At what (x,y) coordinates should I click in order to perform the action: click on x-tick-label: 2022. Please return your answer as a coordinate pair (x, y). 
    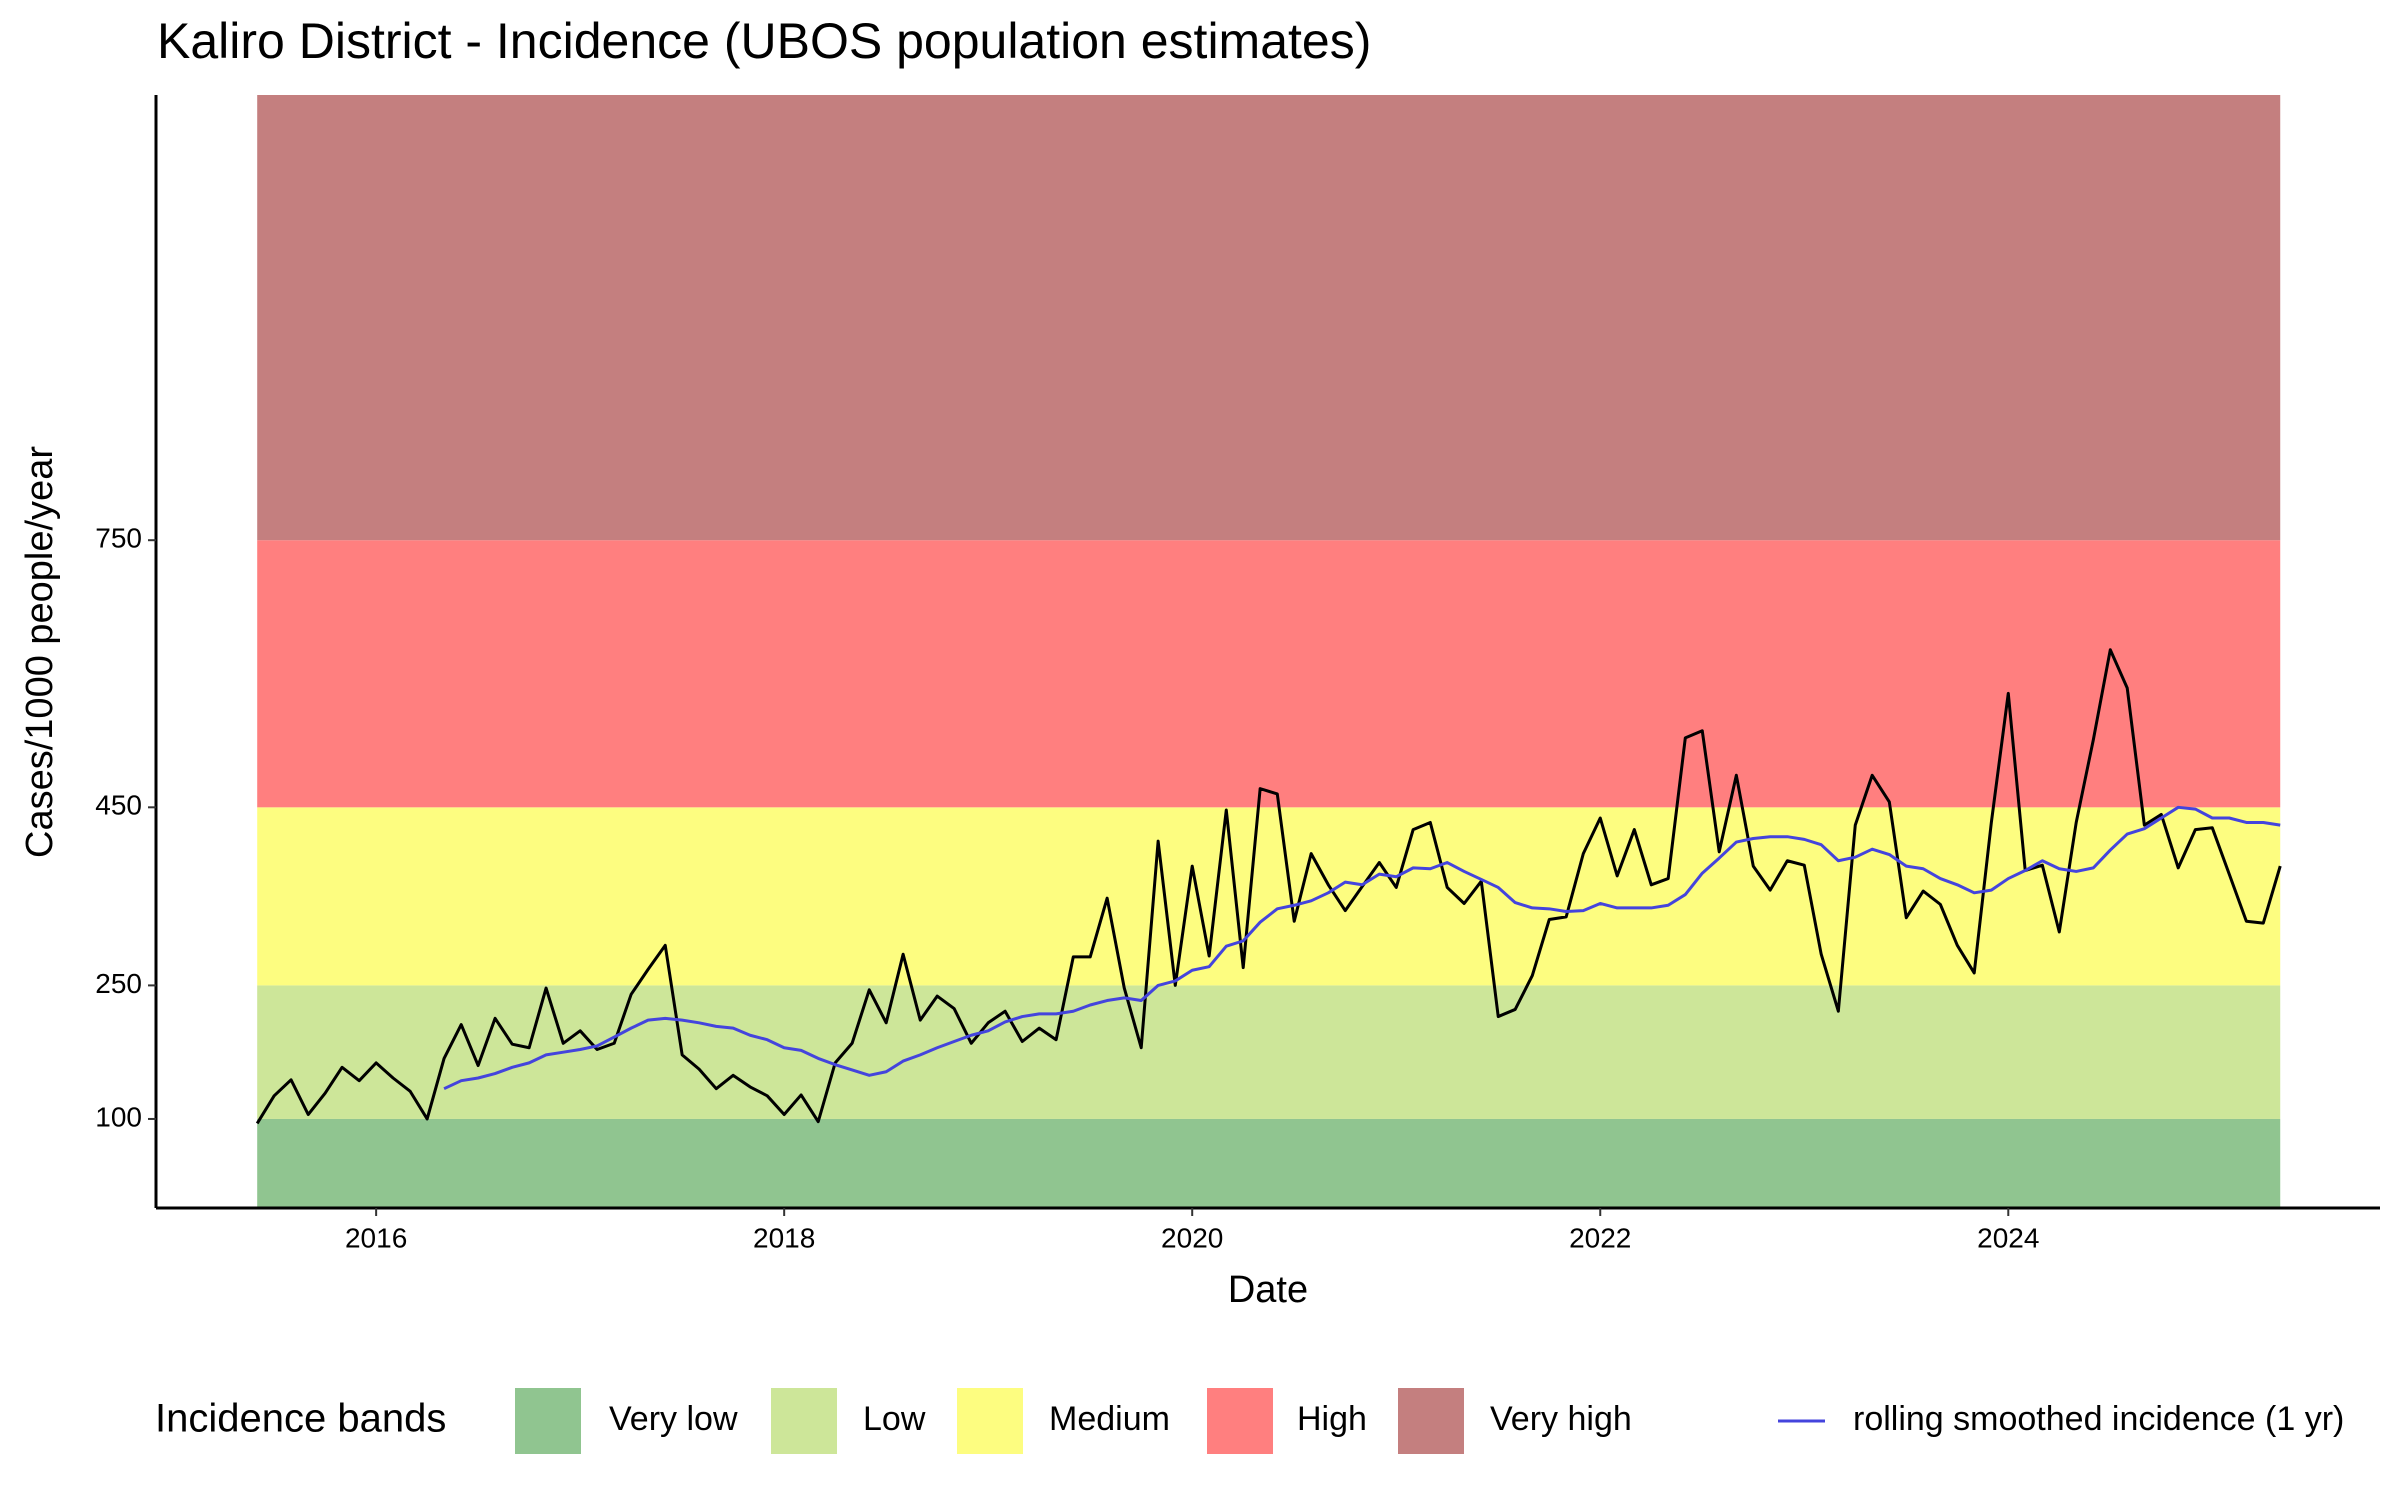
    Looking at the image, I should click on (1600, 1237).